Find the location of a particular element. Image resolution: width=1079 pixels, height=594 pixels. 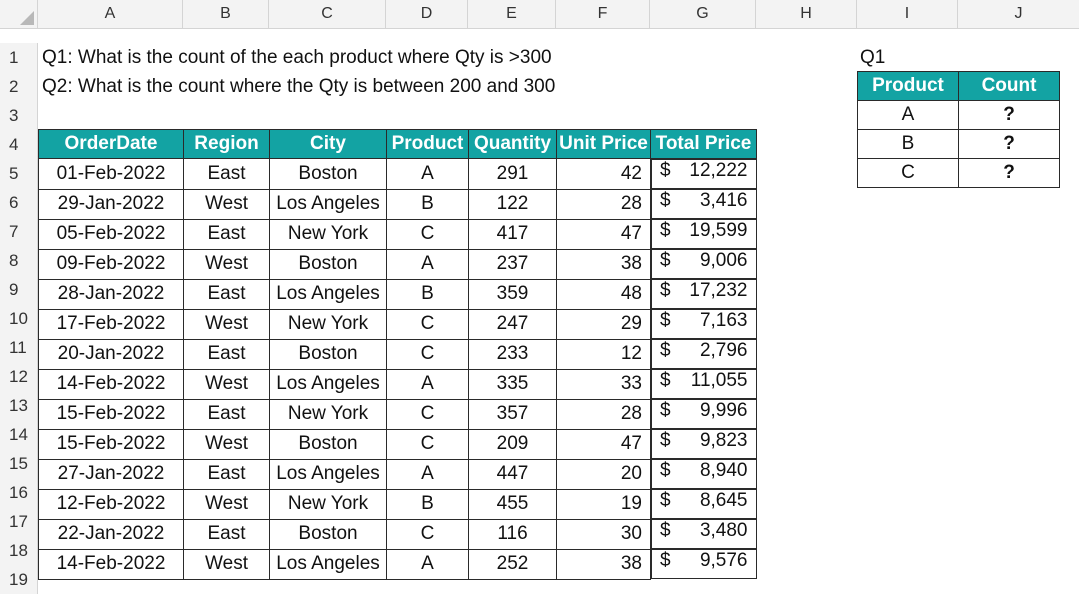

product-cell: B is located at coordinates (427, 294).